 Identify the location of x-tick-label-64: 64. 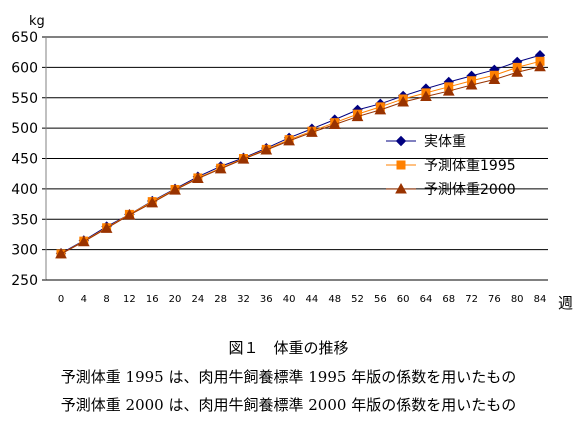
(426, 299).